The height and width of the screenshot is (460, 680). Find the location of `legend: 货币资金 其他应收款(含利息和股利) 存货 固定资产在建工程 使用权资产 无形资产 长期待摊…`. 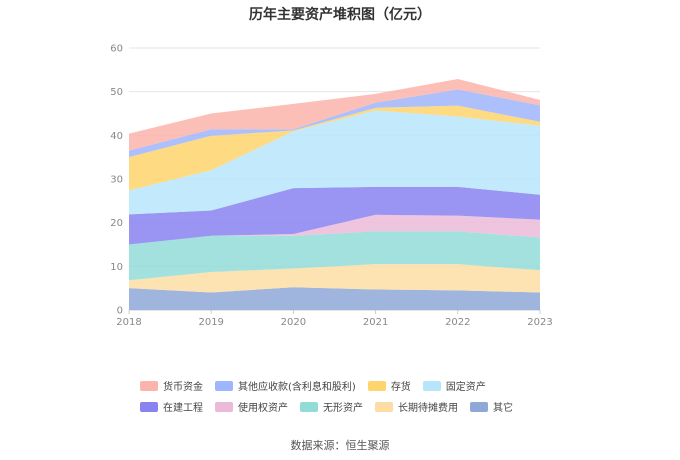

legend: 货币资金 其他应收款(含利息和股利) 存货 固定资产在建工程 使用权资产 无形资产 长期待摊… is located at coordinates (350, 396).